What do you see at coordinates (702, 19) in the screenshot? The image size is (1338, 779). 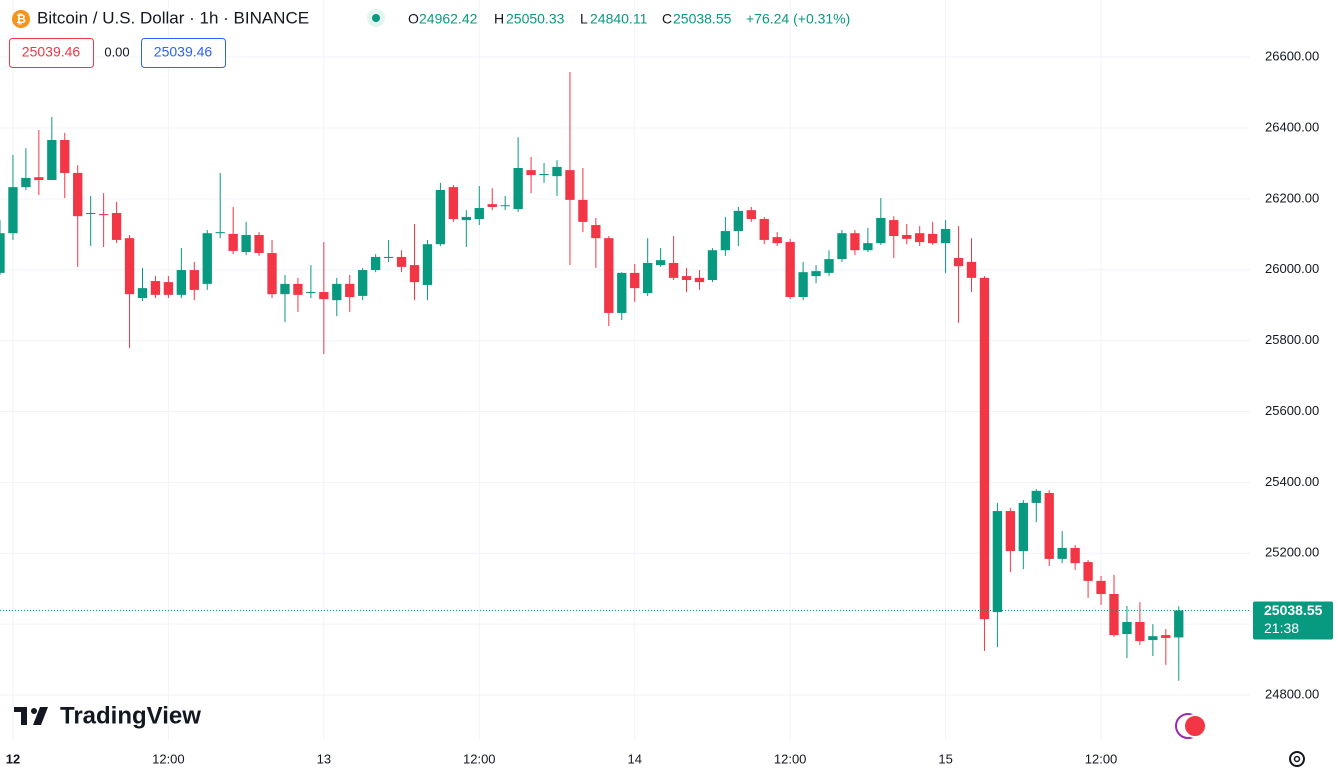 I see `ohlc-c-value: 25038.55` at bounding box center [702, 19].